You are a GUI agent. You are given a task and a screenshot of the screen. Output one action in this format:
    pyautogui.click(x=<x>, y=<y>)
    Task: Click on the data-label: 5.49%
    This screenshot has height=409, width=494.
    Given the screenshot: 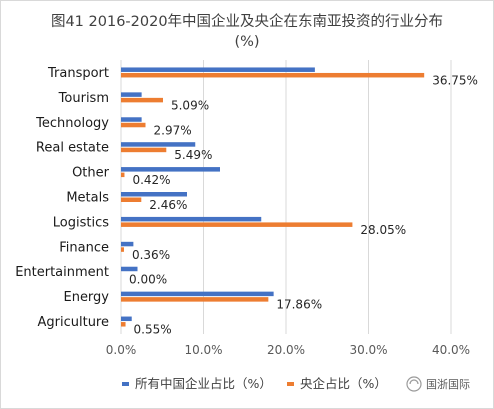 What is the action you would take?
    pyautogui.click(x=193, y=155)
    